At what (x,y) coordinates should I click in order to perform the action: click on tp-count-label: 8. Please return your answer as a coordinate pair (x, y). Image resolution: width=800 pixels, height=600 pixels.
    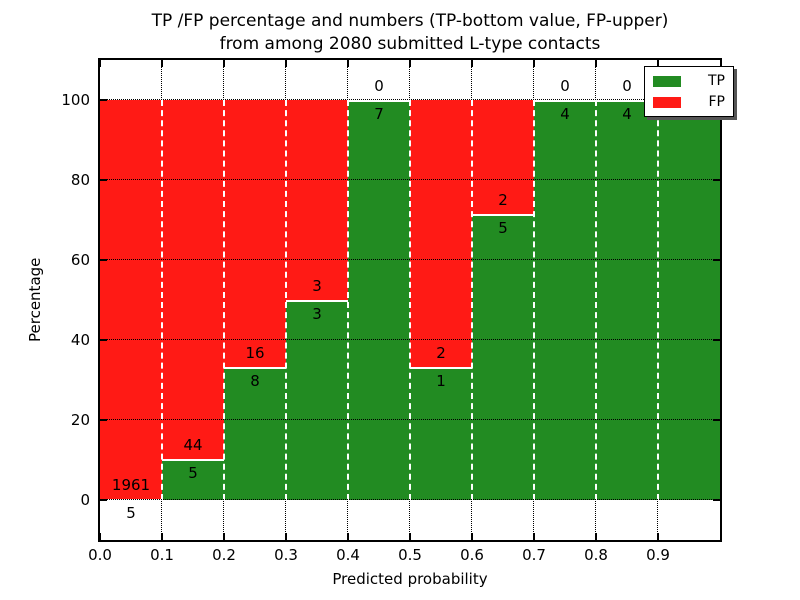
    Looking at the image, I should click on (255, 380).